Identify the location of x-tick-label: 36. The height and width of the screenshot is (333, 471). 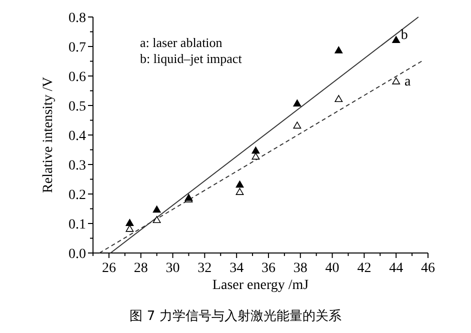
(268, 268).